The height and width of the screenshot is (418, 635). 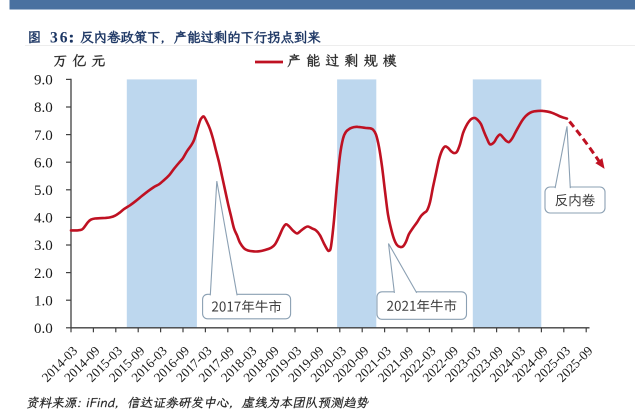 I want to click on svg-text: 3.0, so click(x=43, y=246).